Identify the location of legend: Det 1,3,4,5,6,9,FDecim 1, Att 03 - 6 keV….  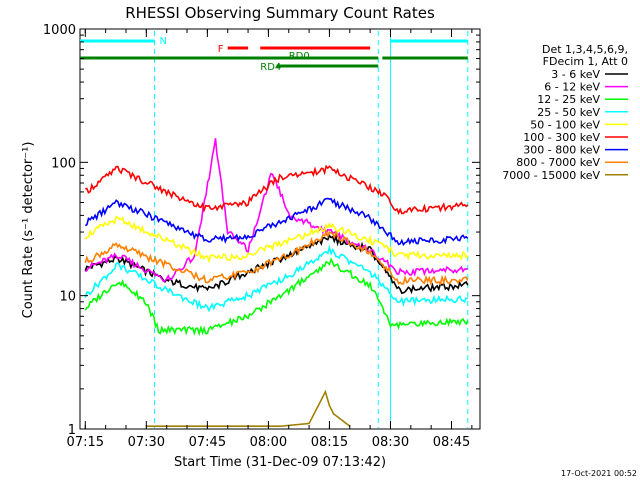
(565, 112).